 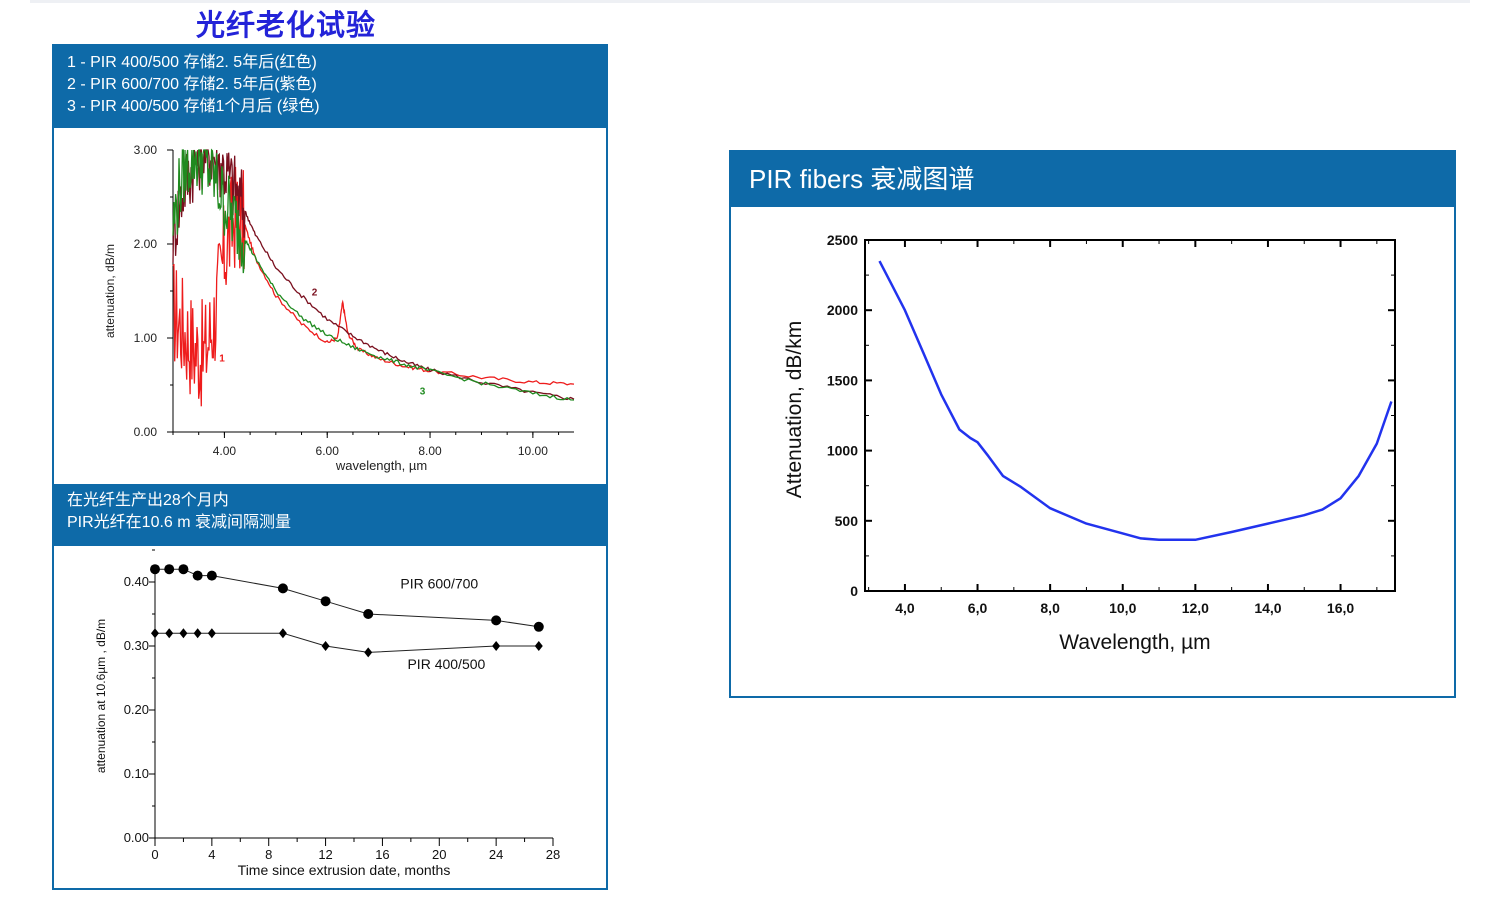 I want to click on page-title: 光纤老化试验, so click(x=286, y=25).